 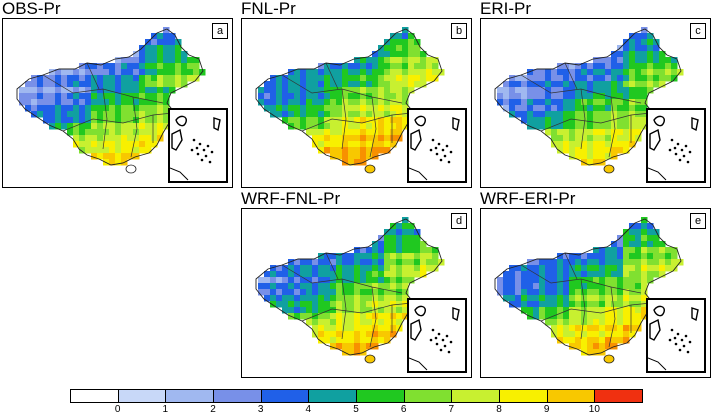 What do you see at coordinates (612, 317) in the screenshot?
I see `province-boundary` at bounding box center [612, 317].